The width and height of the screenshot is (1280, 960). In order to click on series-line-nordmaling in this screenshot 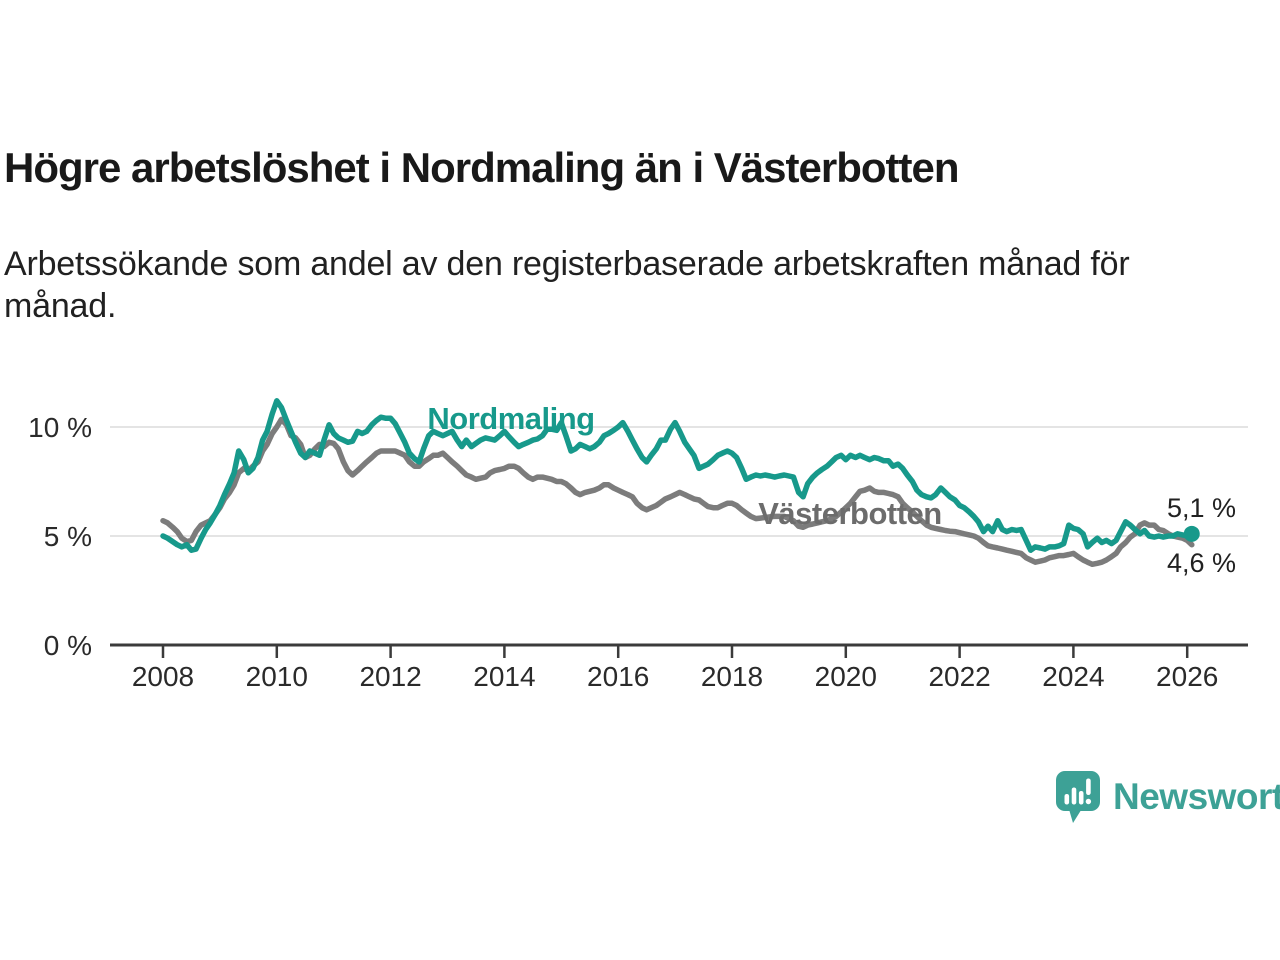, I will do `click(677, 475)`.